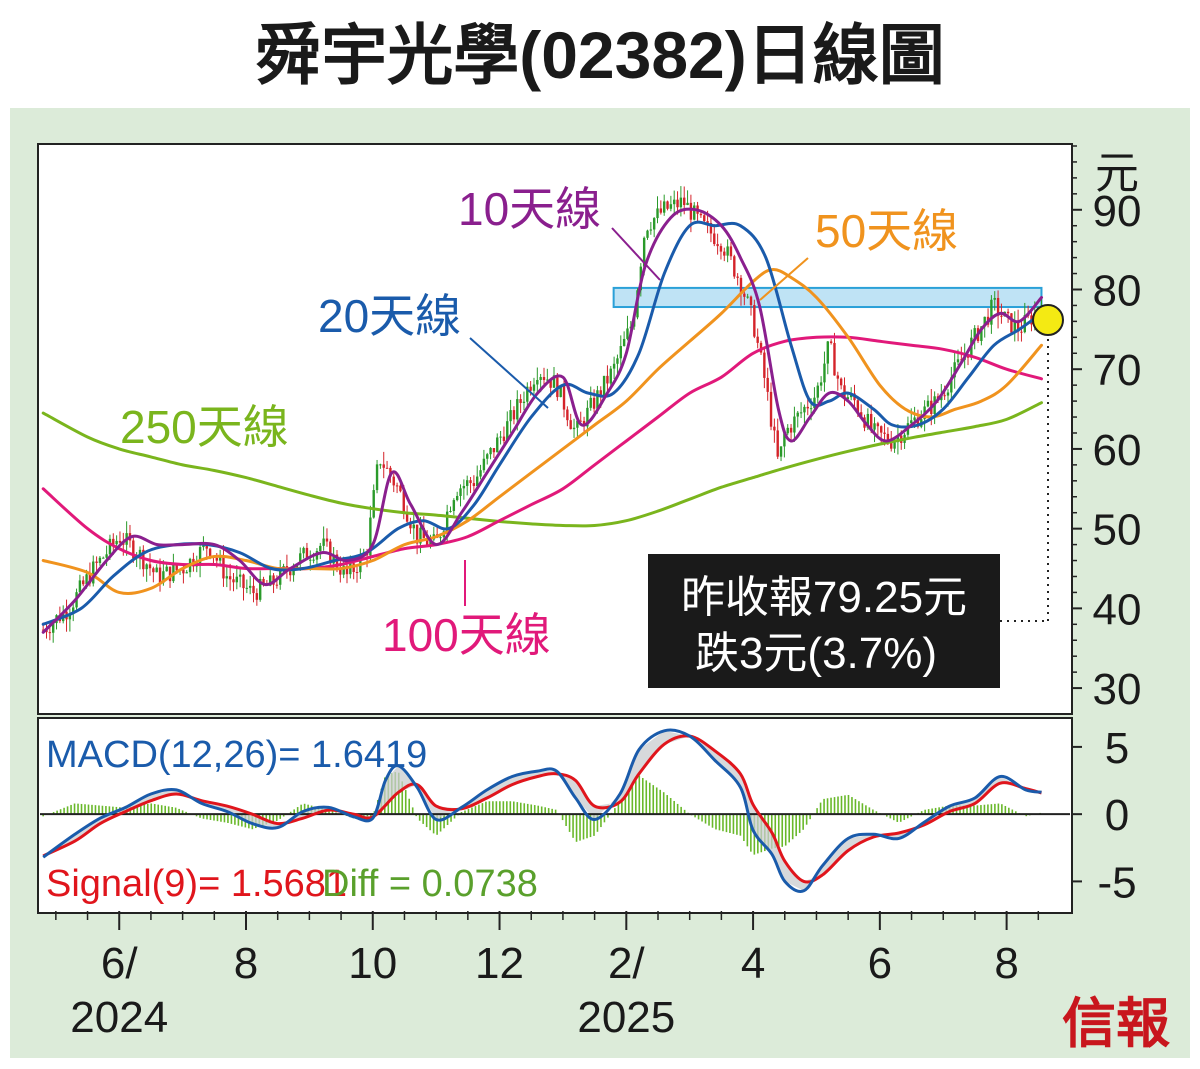  I want to click on macd-plot, so click(555, 810).